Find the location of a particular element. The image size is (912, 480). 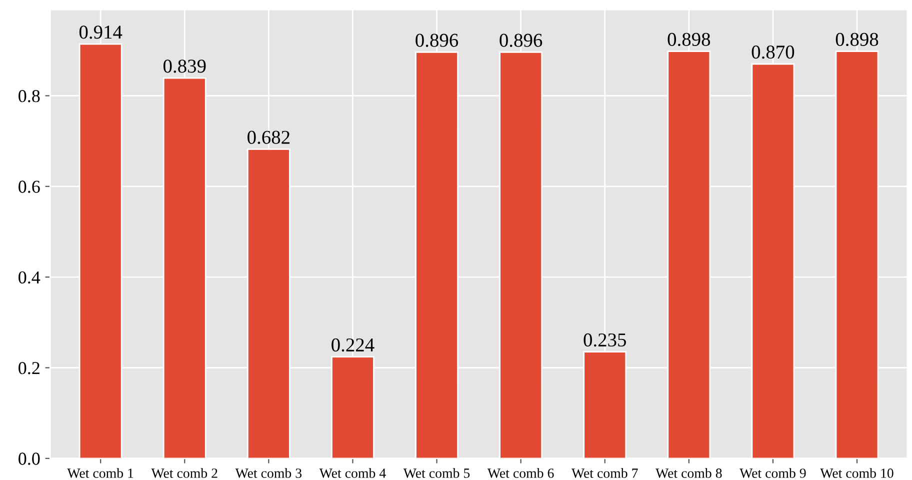

data-label: 0.914 is located at coordinates (100, 32).